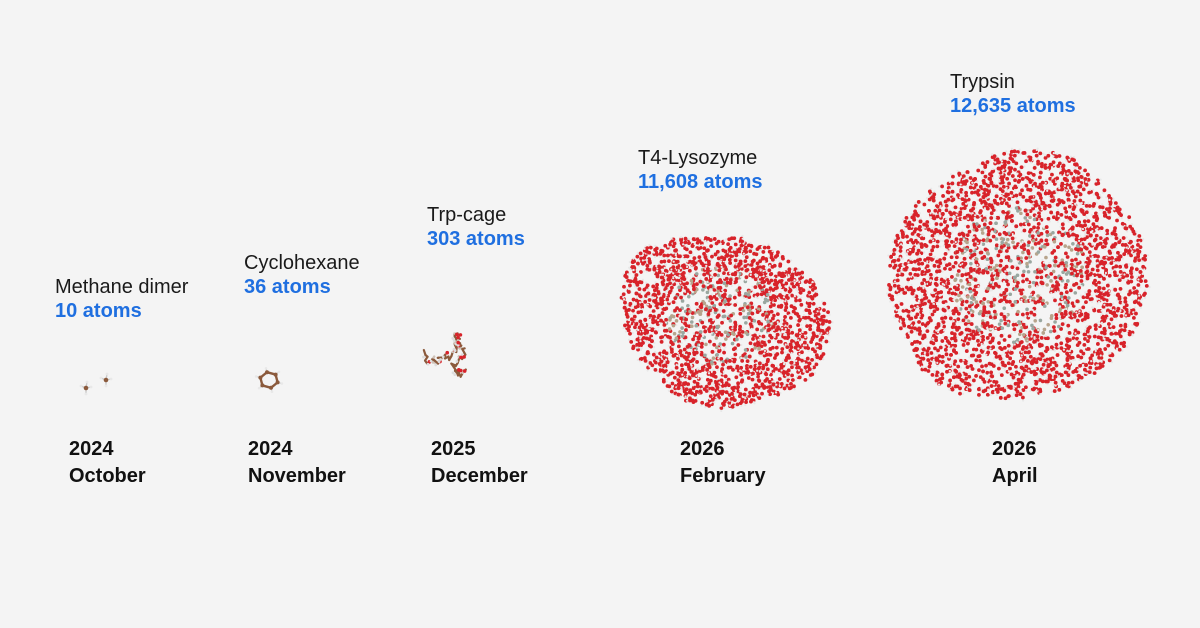  What do you see at coordinates (1013, 105) in the screenshot?
I see `atom-count: 12,635 atoms` at bounding box center [1013, 105].